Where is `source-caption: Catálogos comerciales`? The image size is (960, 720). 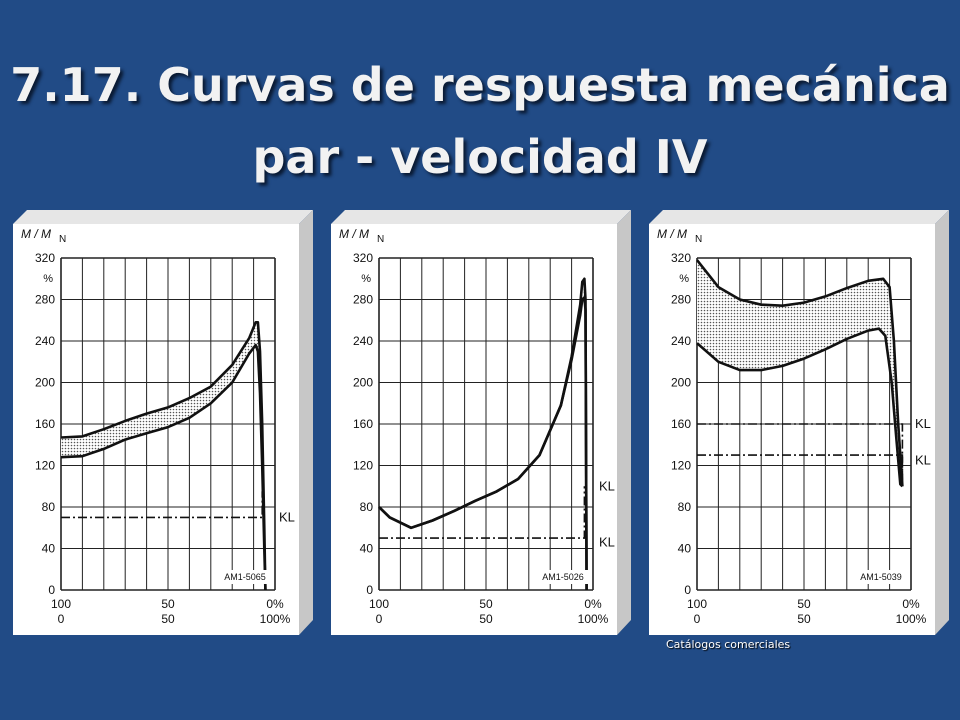 source-caption: Catálogos comerciales is located at coordinates (728, 644).